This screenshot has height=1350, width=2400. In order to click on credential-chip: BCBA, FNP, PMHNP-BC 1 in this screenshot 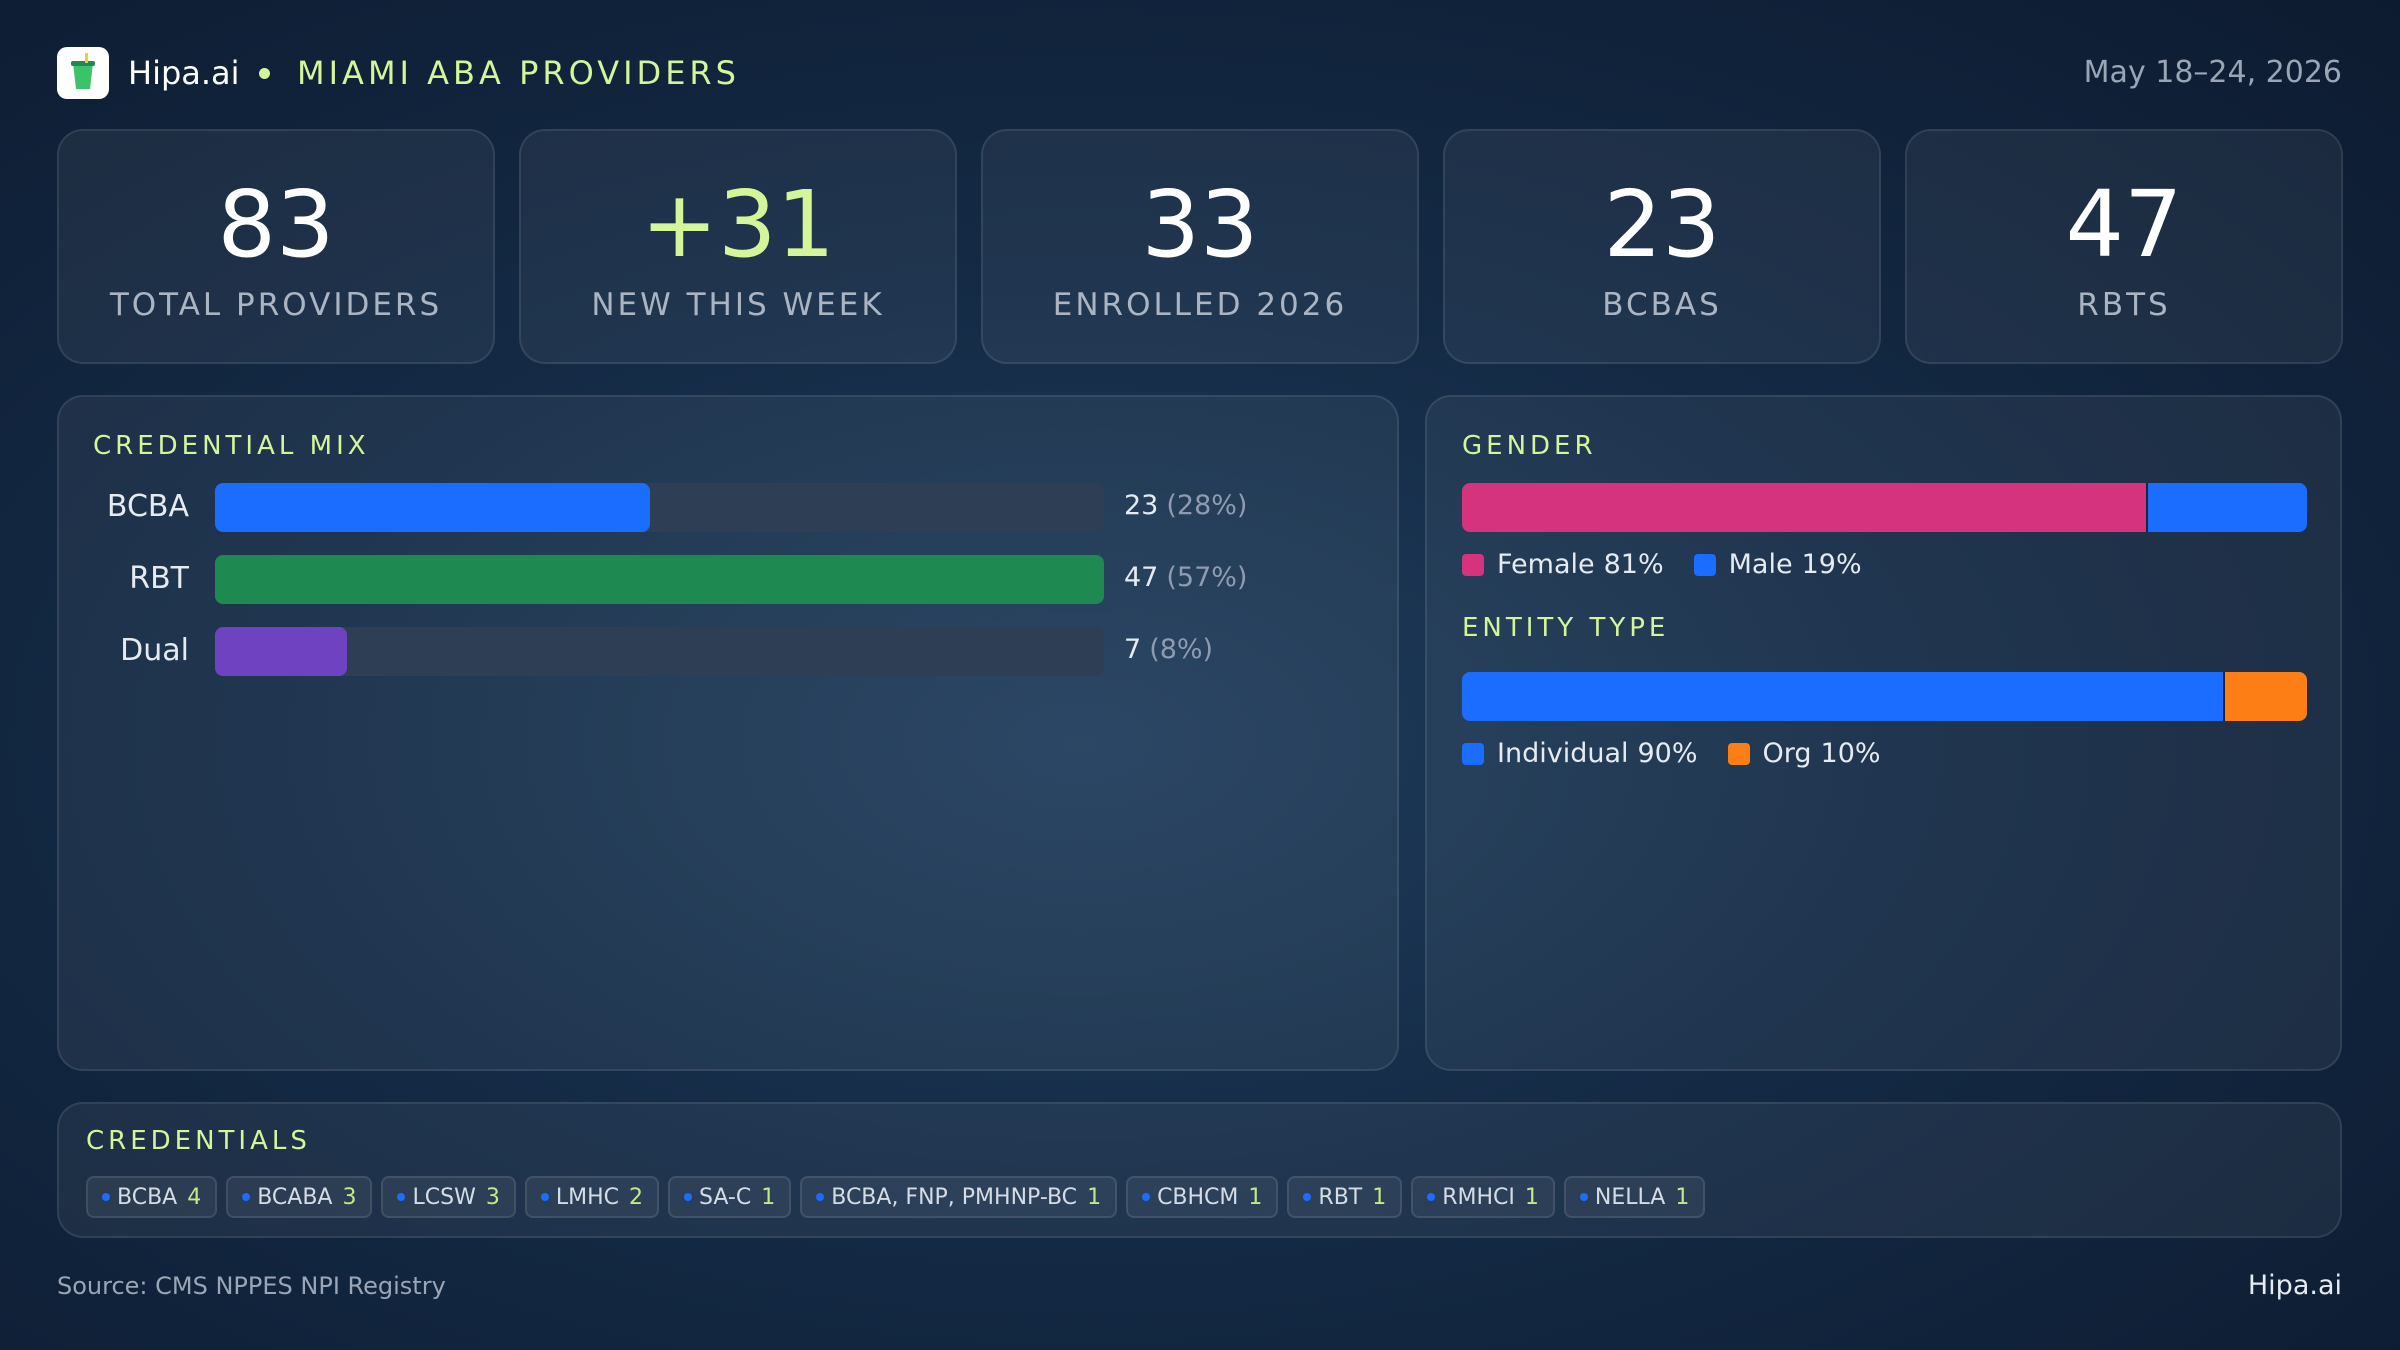, I will do `click(959, 1197)`.